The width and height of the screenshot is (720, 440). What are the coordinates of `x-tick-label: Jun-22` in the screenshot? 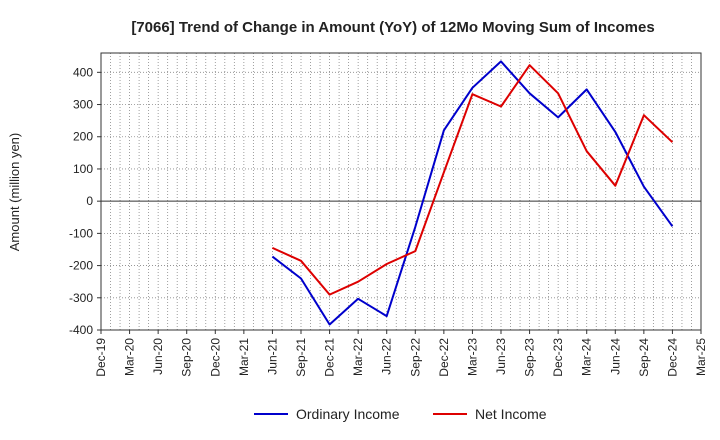 It's located at (387, 356).